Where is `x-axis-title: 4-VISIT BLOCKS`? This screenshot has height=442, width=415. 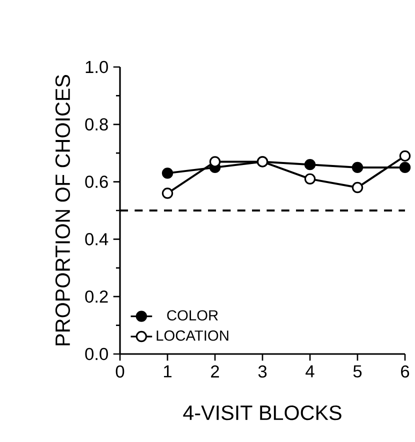 x-axis-title: 4-VISIT BLOCKS is located at coordinates (262, 412).